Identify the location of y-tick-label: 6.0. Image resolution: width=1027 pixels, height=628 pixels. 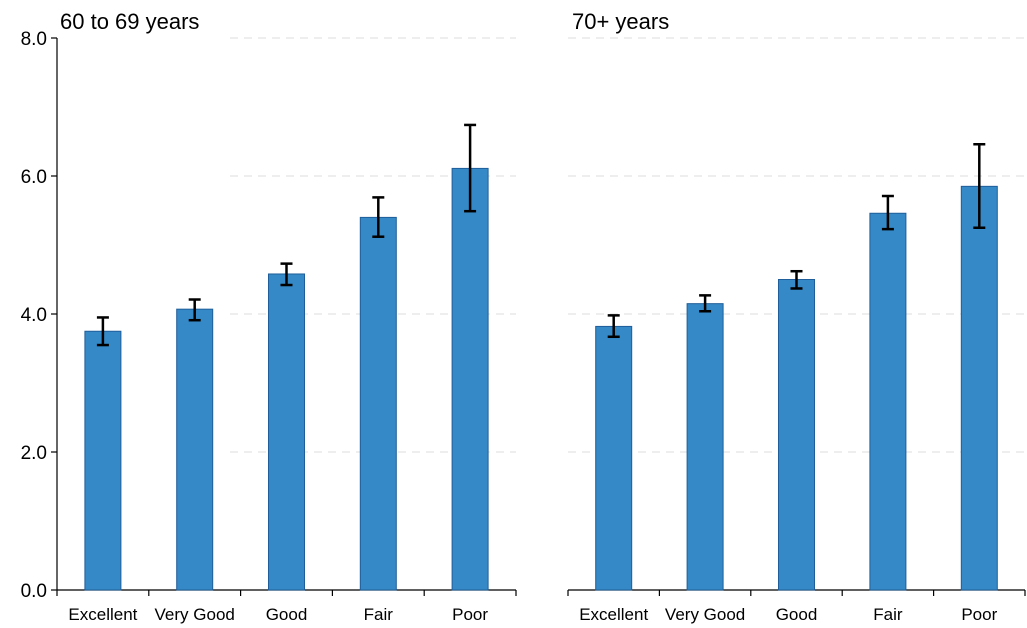
(34, 177).